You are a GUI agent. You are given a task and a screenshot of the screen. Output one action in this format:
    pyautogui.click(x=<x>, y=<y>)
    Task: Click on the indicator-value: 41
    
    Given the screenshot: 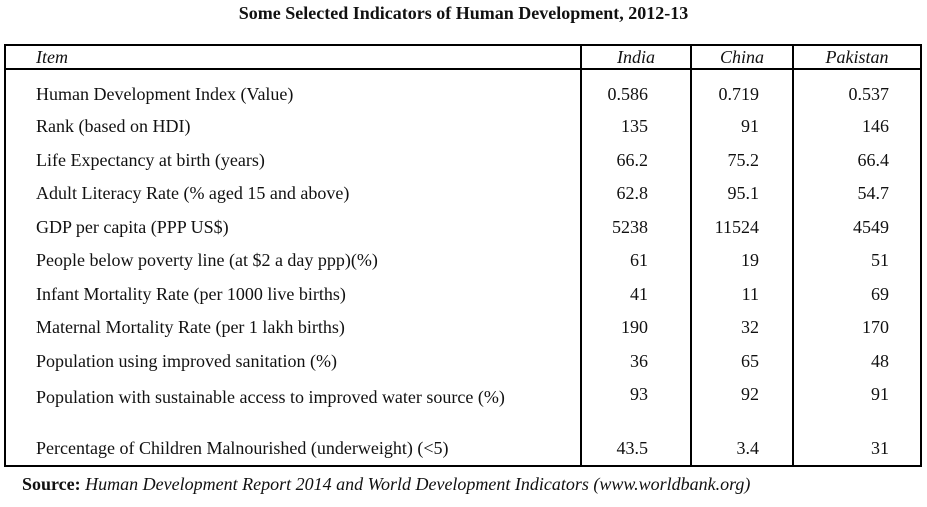 What is the action you would take?
    pyautogui.click(x=635, y=299)
    